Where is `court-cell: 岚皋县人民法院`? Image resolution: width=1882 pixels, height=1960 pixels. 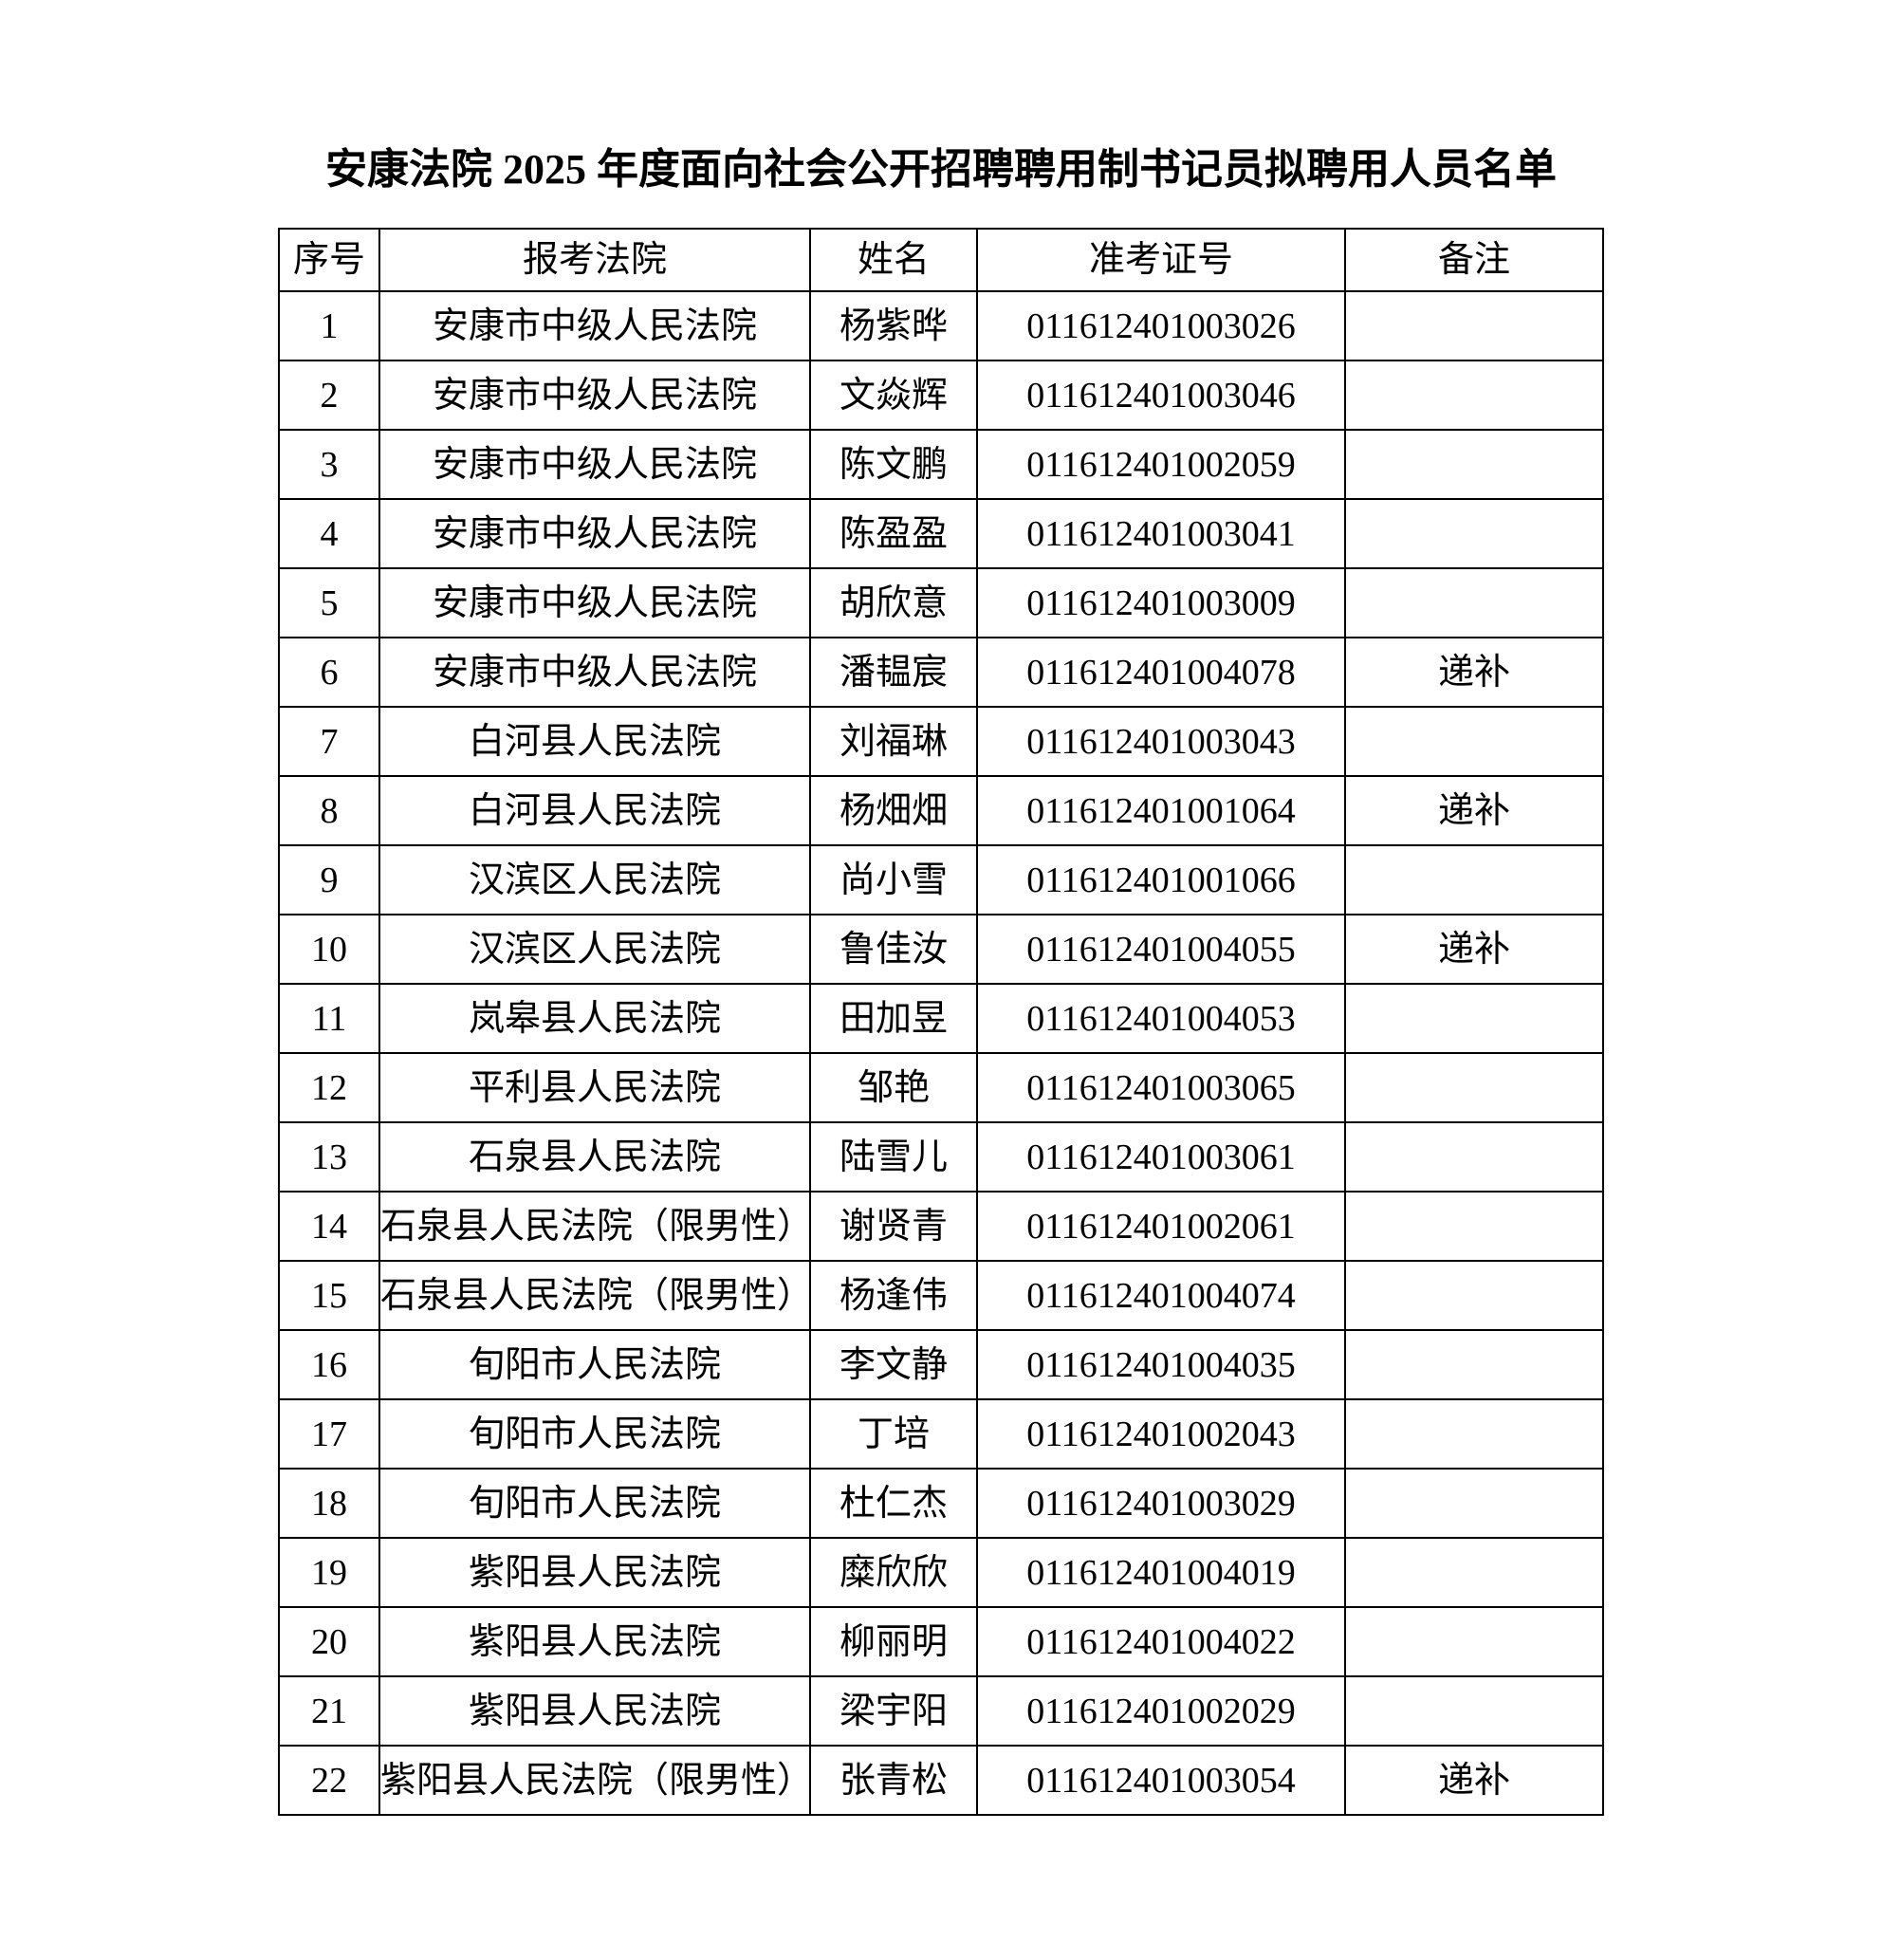 court-cell: 岚皋县人民法院 is located at coordinates (594, 1019).